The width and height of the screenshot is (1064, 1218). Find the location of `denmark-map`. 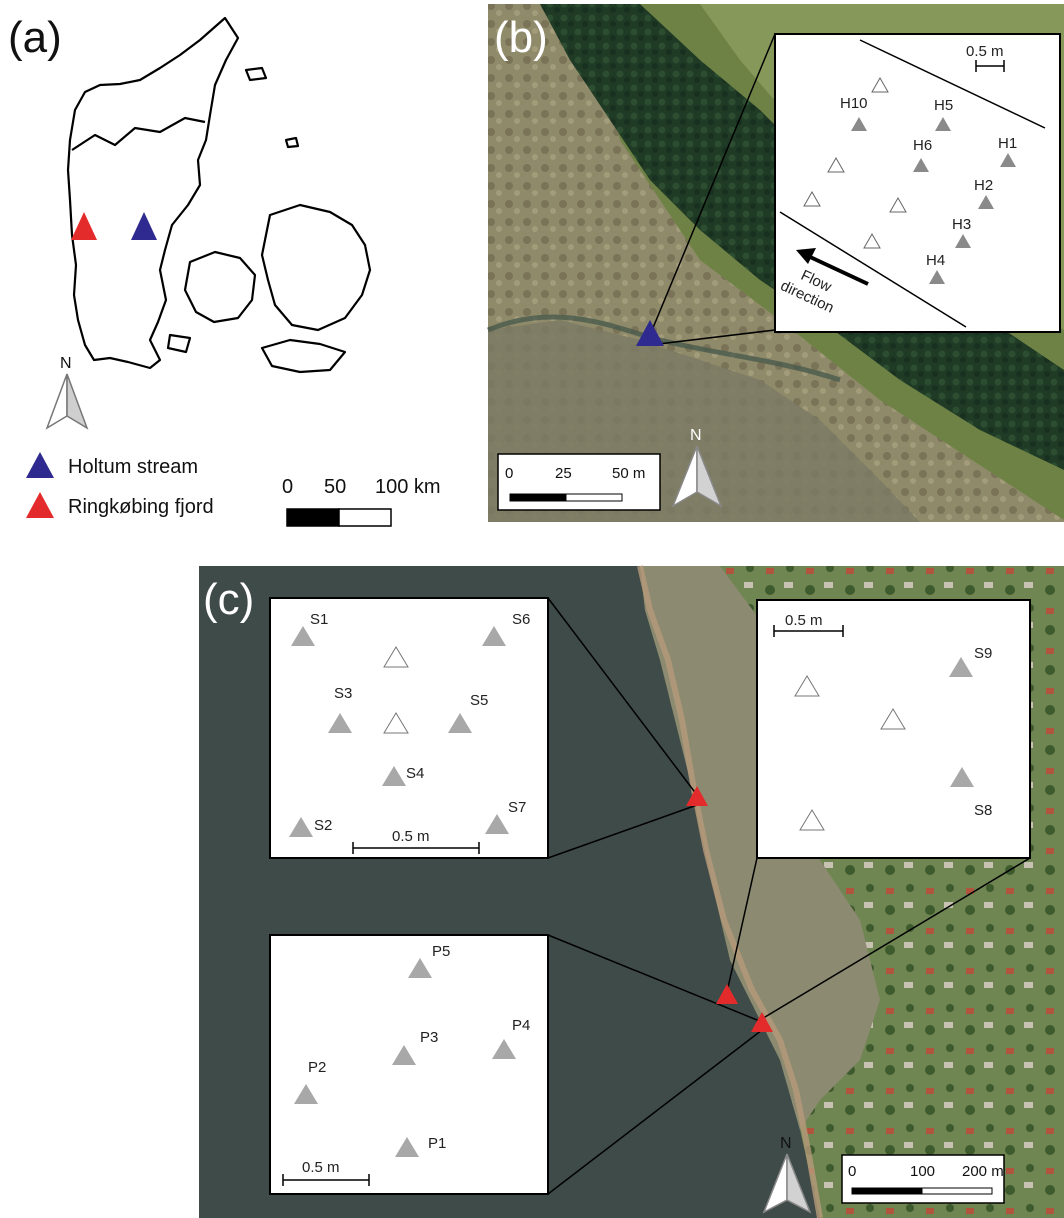

denmark-map is located at coordinates (219, 195).